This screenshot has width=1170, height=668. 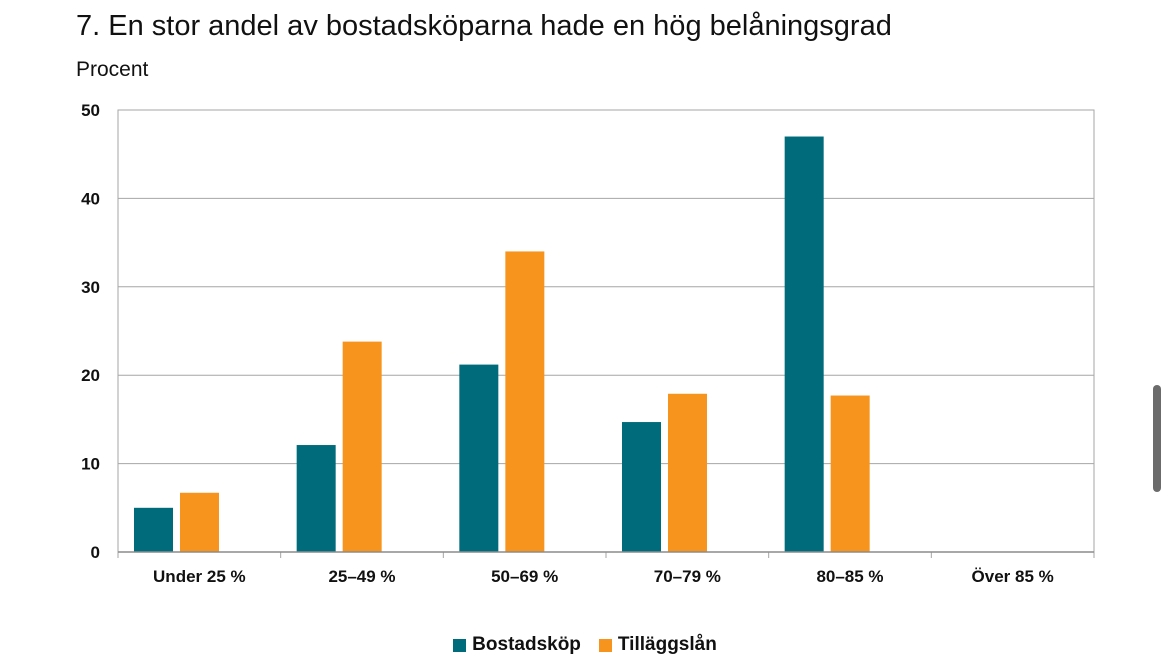 What do you see at coordinates (90, 198) in the screenshot?
I see `y-tick-label: 40` at bounding box center [90, 198].